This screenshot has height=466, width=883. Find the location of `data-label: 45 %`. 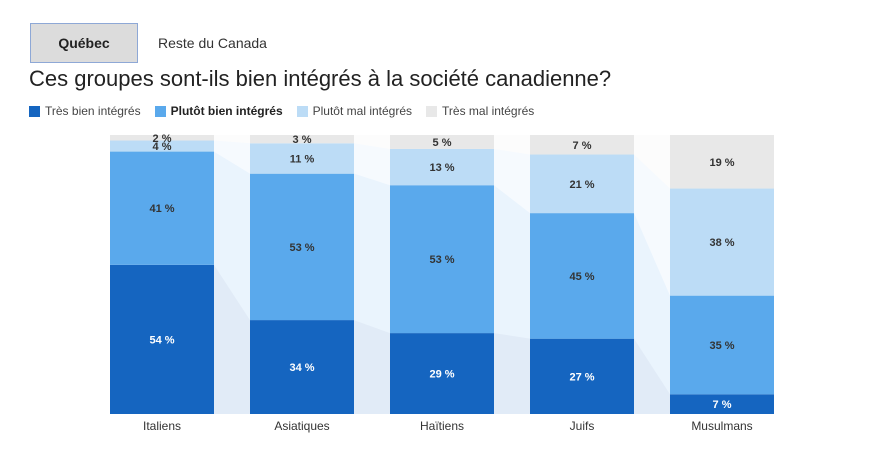

data-label: 45 % is located at coordinates (581, 277).